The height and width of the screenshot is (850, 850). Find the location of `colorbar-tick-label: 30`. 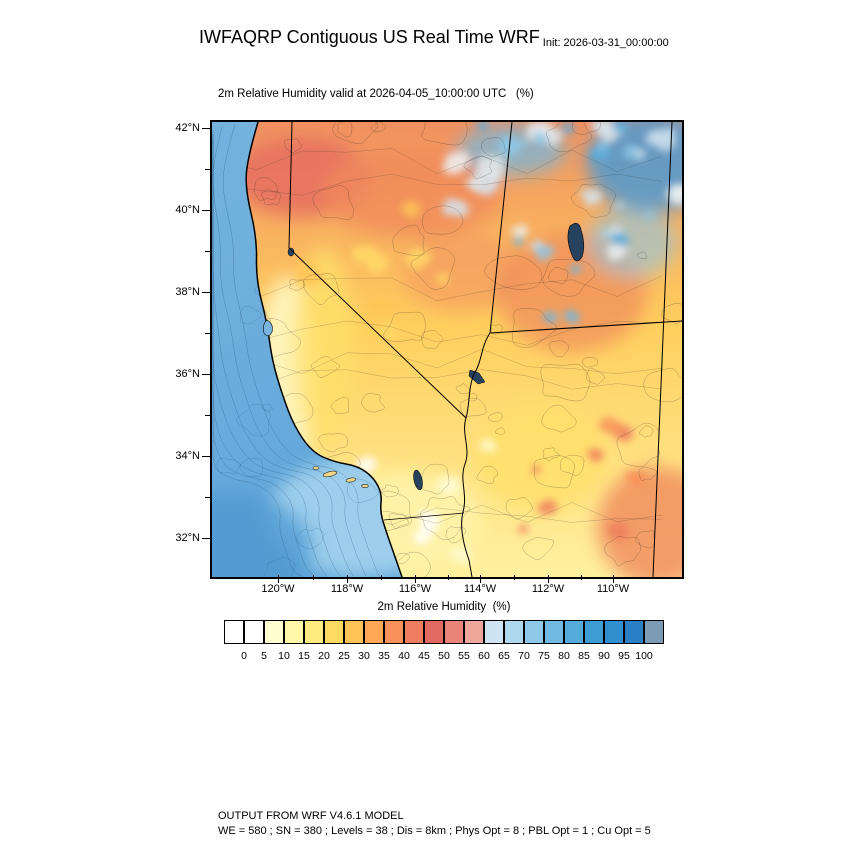

colorbar-tick-label: 30 is located at coordinates (364, 656).